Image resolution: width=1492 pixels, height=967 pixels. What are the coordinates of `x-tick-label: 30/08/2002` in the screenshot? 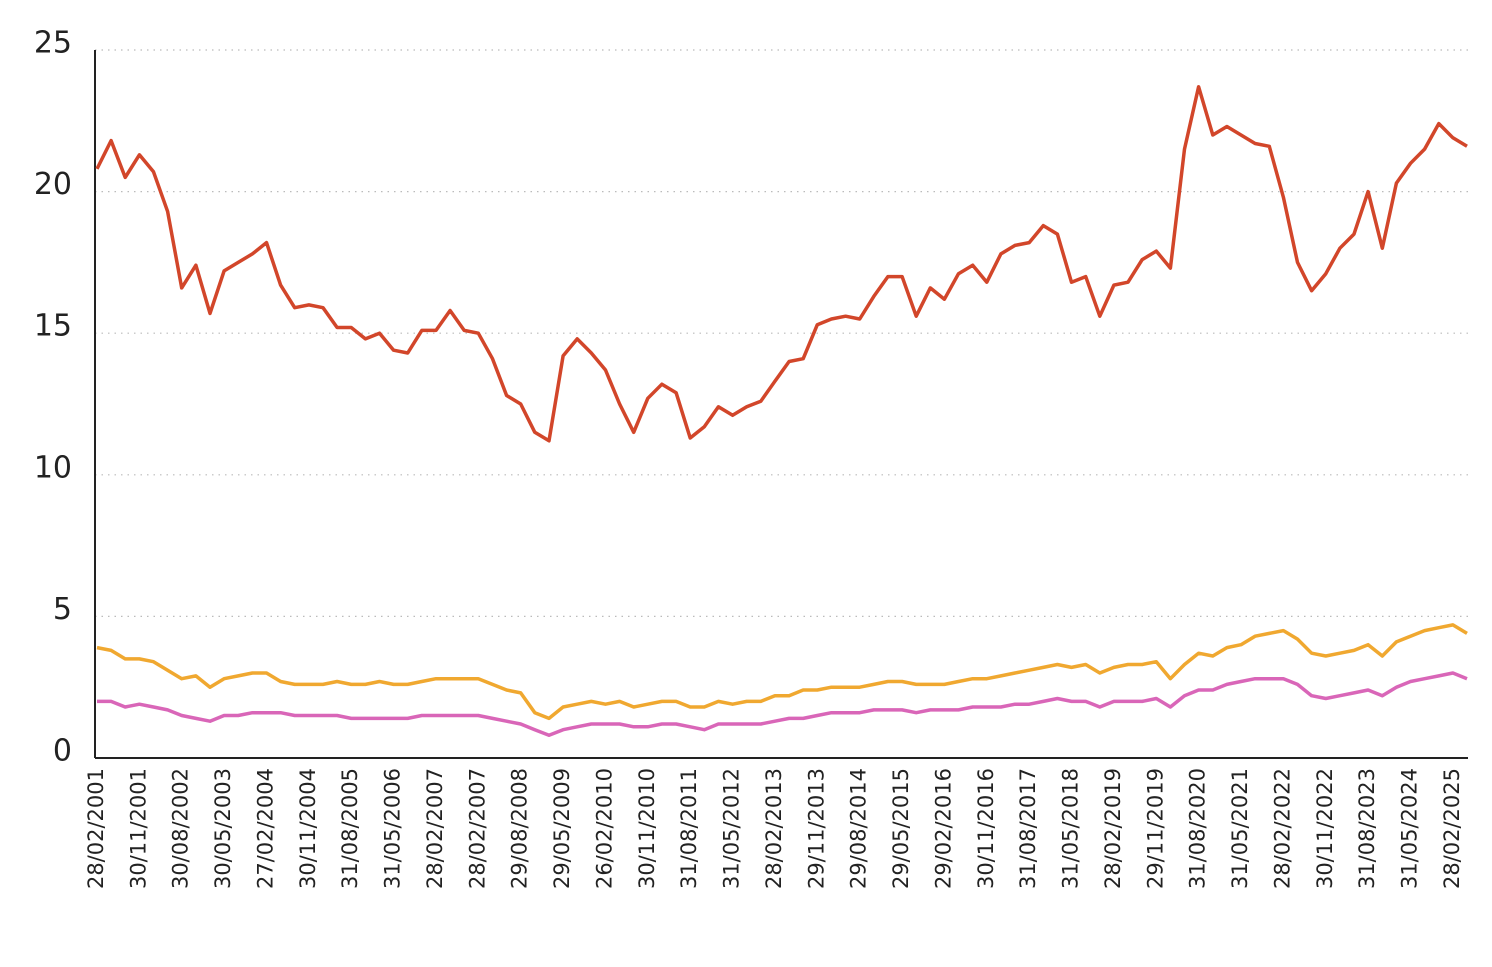 It's located at (181, 828).